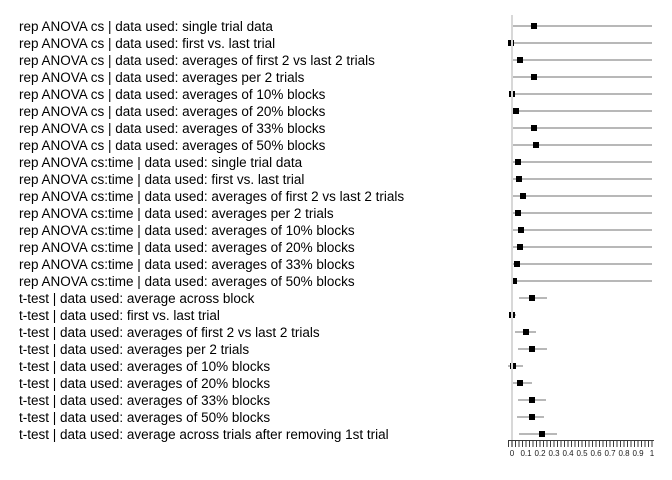 This screenshot has height=480, width=672. Describe the element at coordinates (119, 315) in the screenshot. I see `row-label: t-test | data used: first vs. last trial` at that location.